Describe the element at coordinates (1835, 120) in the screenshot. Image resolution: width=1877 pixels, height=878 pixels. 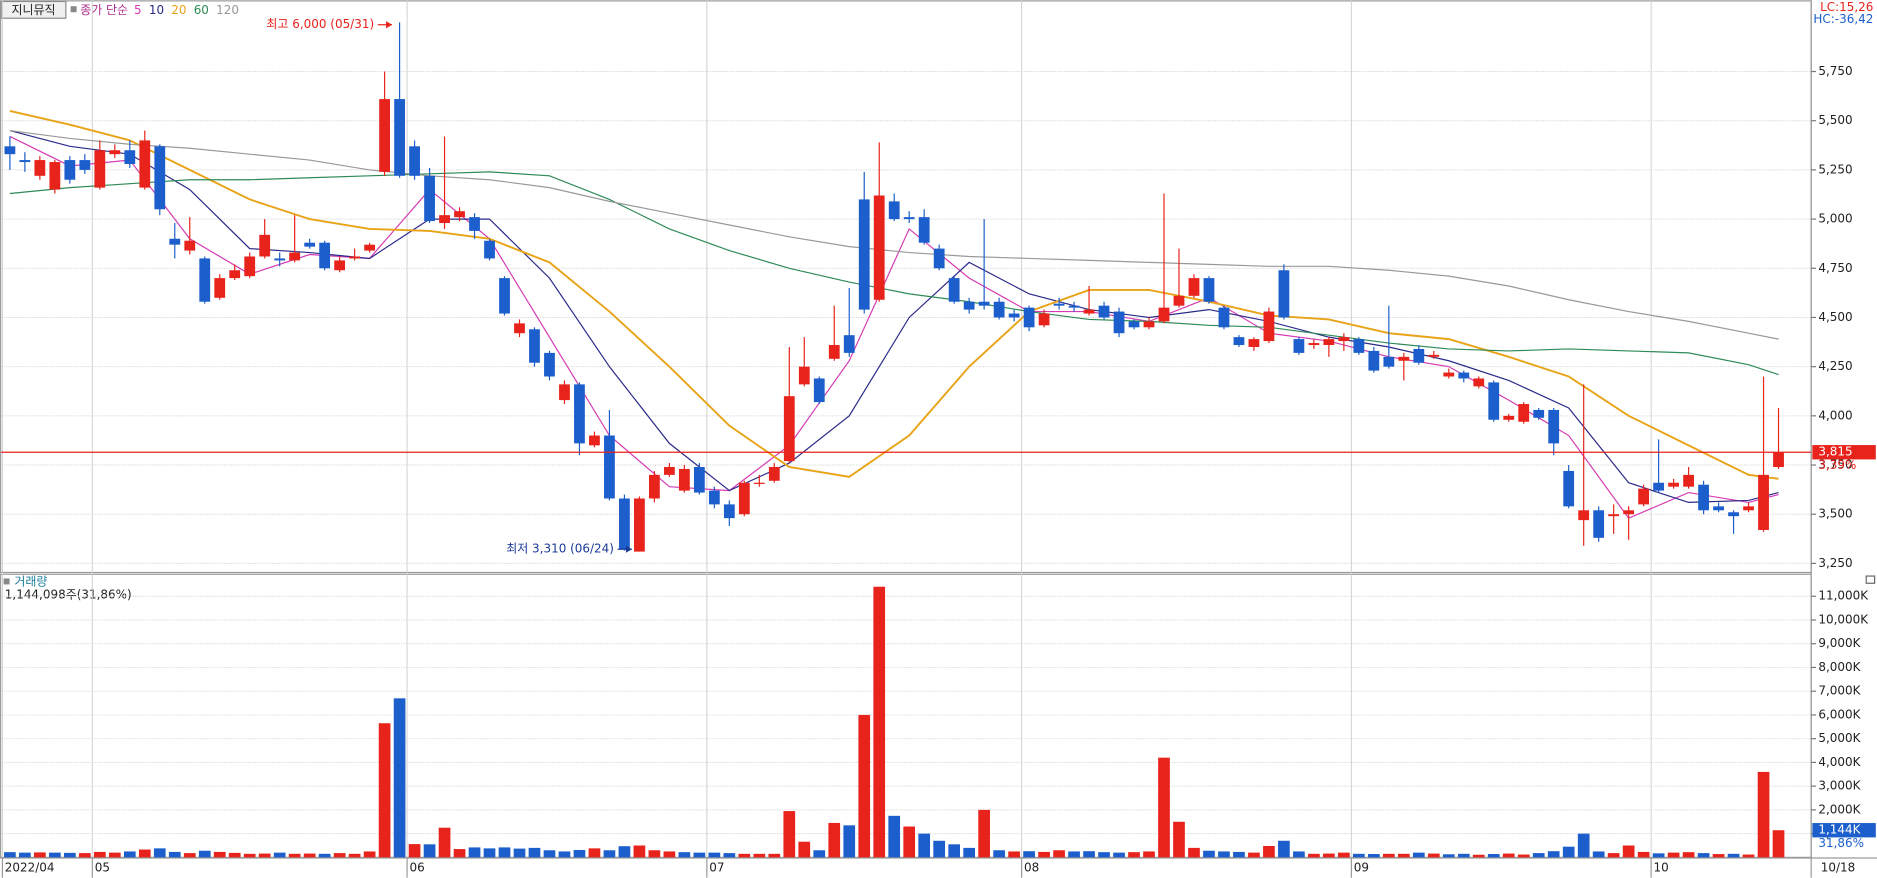
I see `y-tick-label: 5,500` at that location.